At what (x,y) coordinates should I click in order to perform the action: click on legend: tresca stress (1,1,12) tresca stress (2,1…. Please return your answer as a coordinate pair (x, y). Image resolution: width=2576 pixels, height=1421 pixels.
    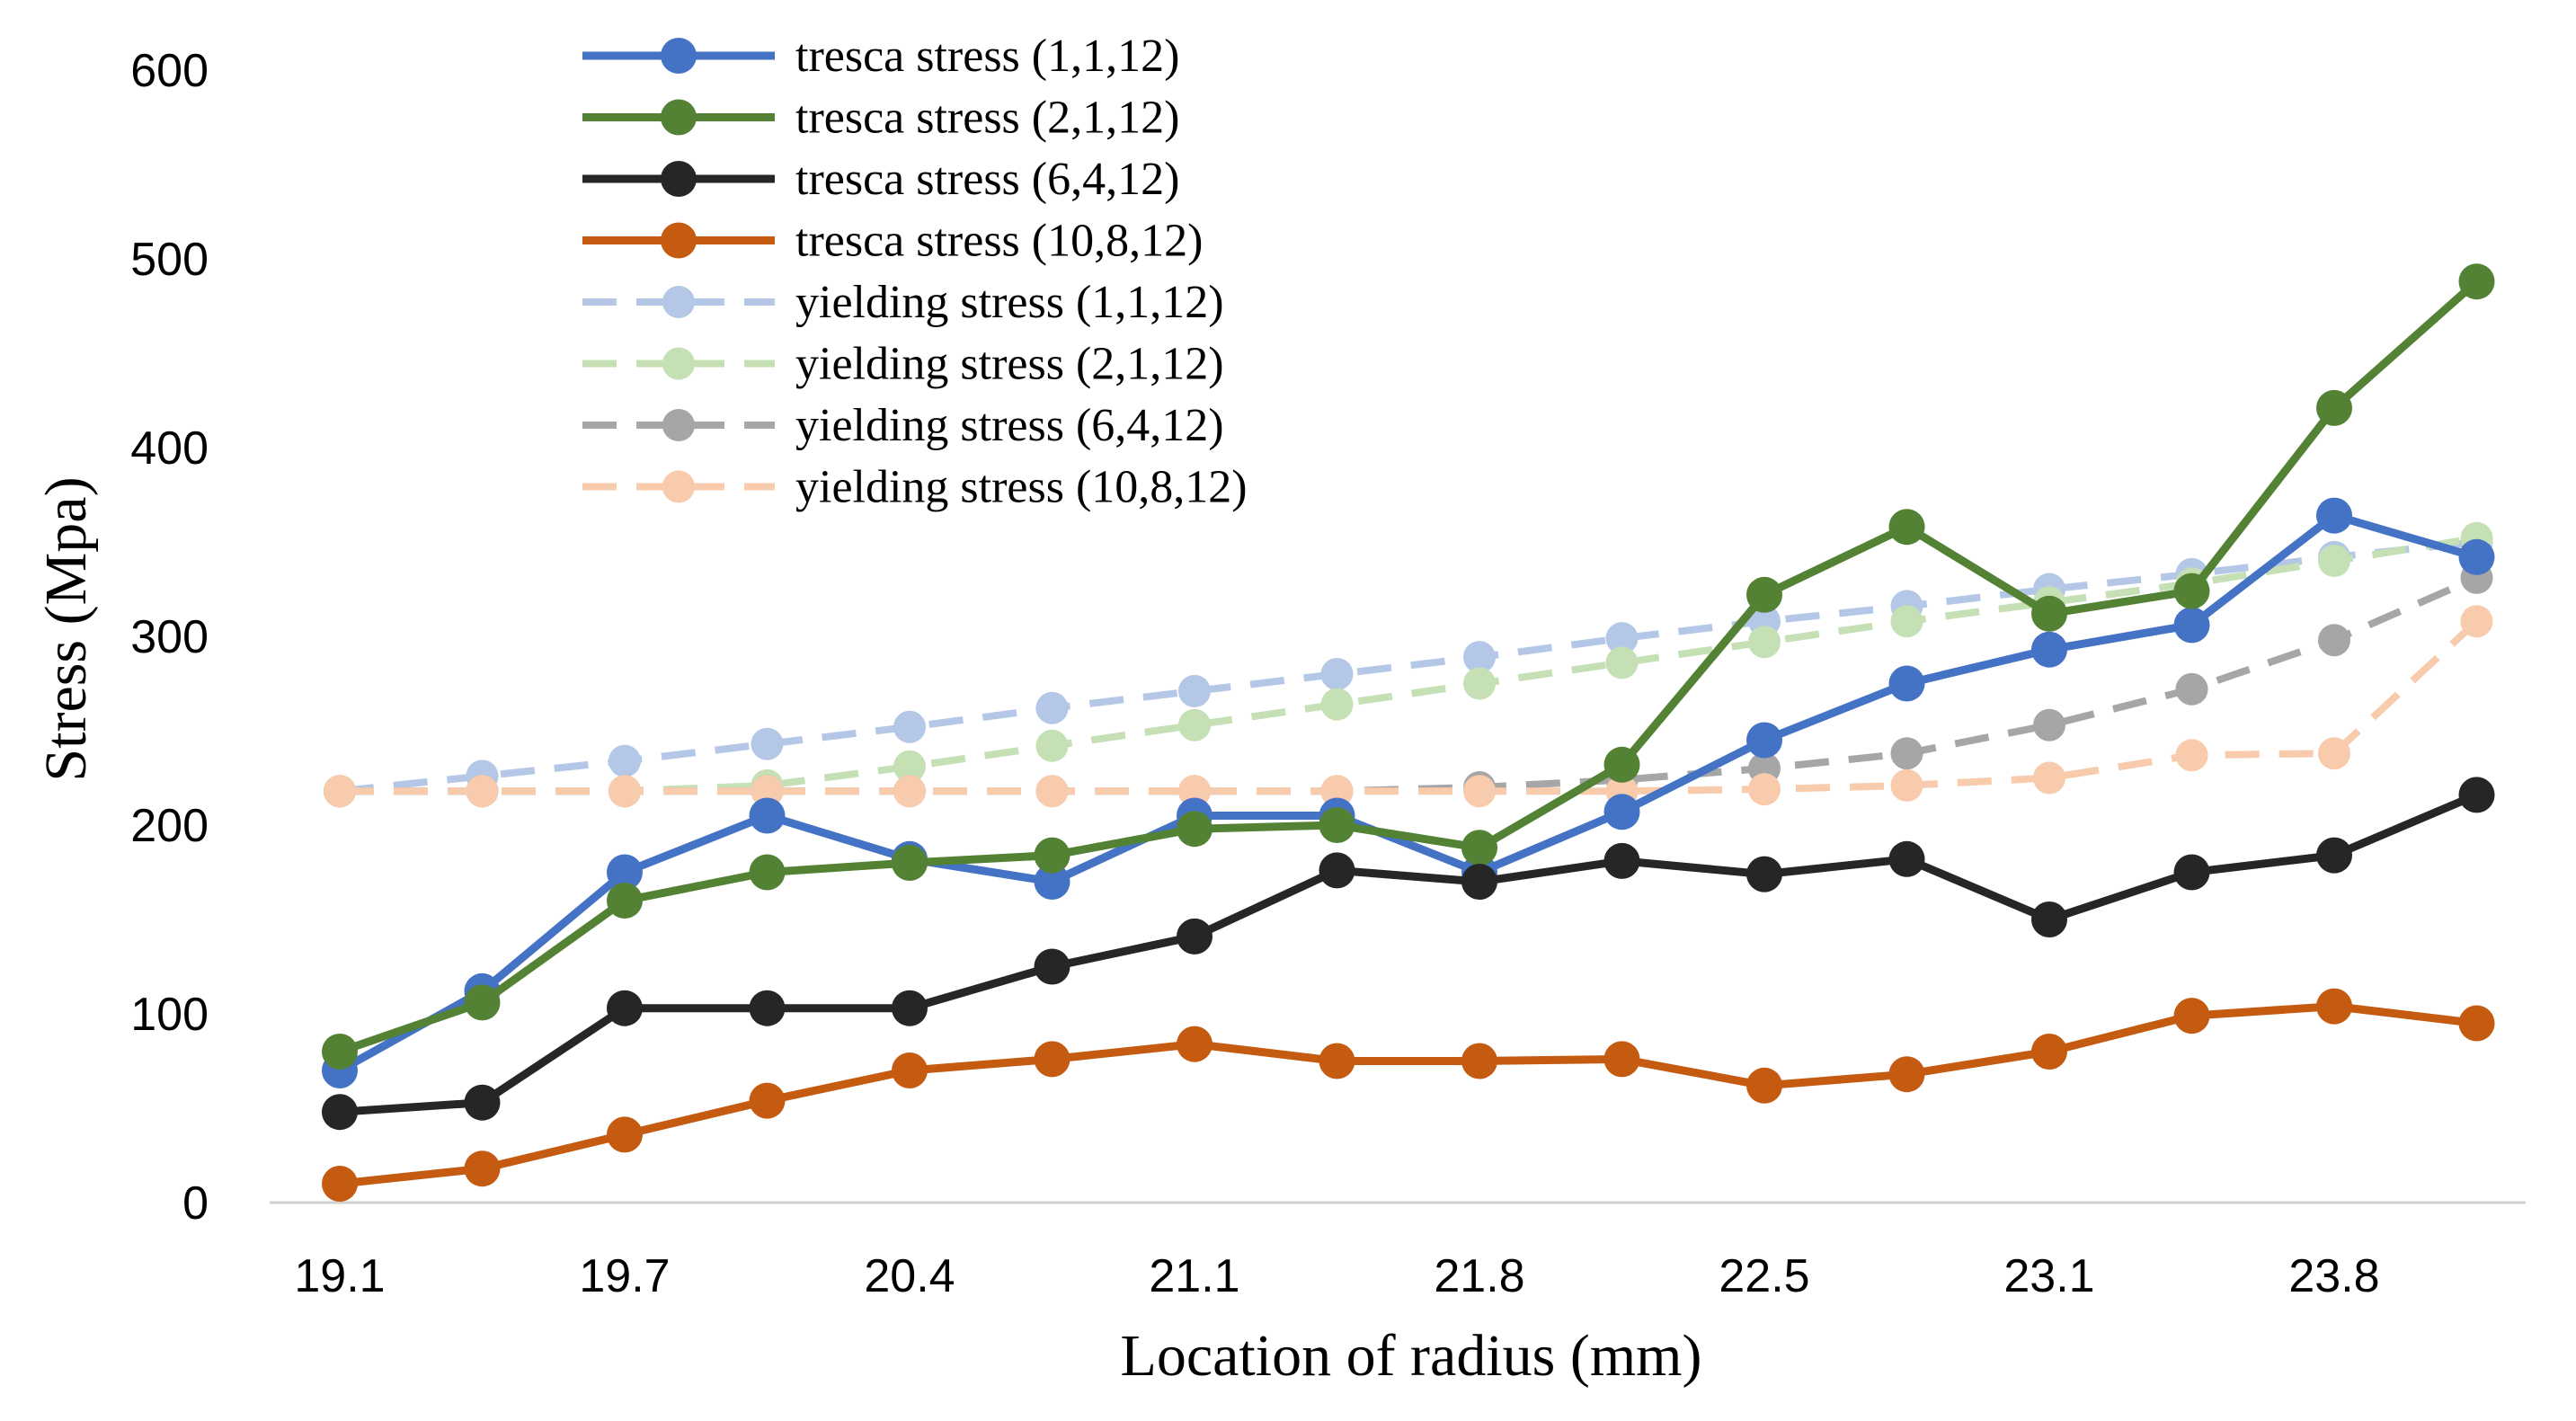
    Looking at the image, I should click on (915, 272).